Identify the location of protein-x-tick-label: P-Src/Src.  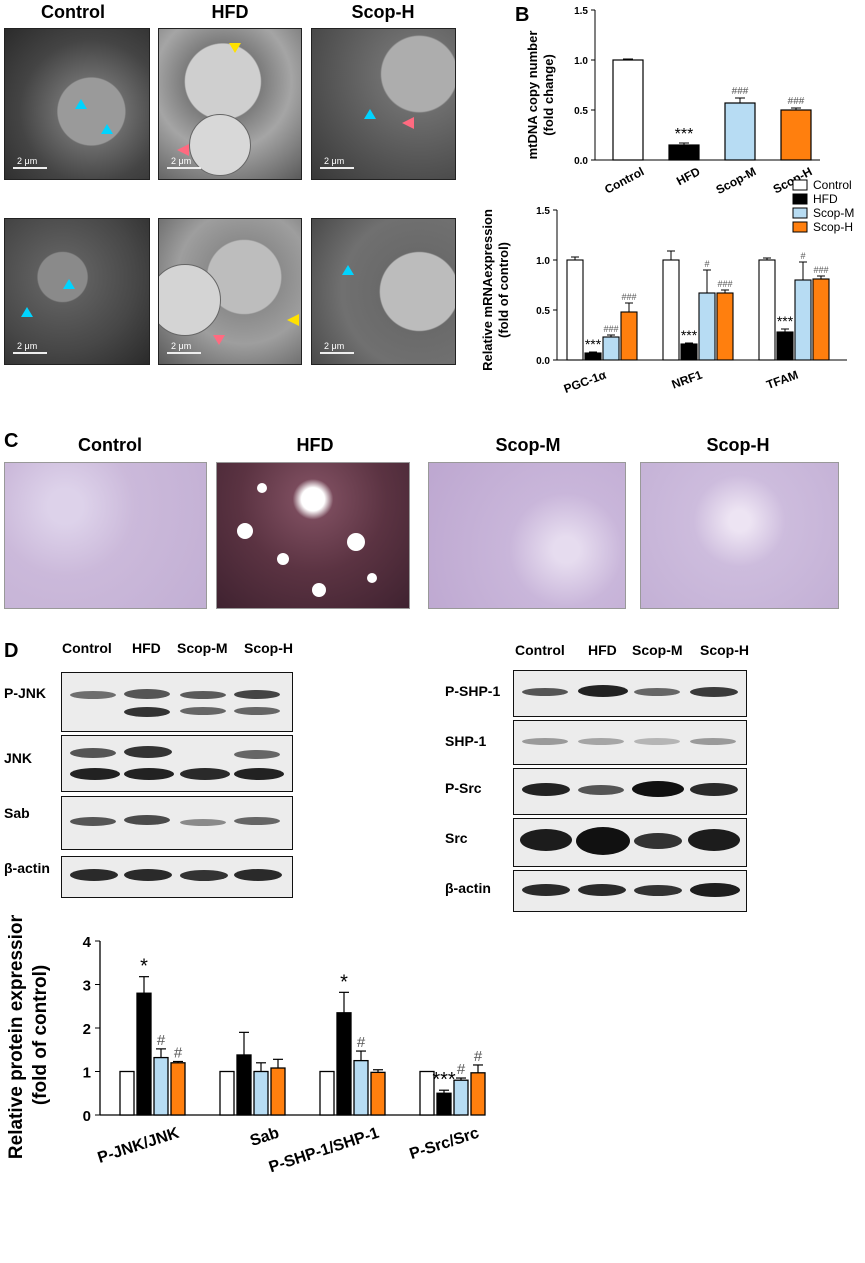
(444, 1144).